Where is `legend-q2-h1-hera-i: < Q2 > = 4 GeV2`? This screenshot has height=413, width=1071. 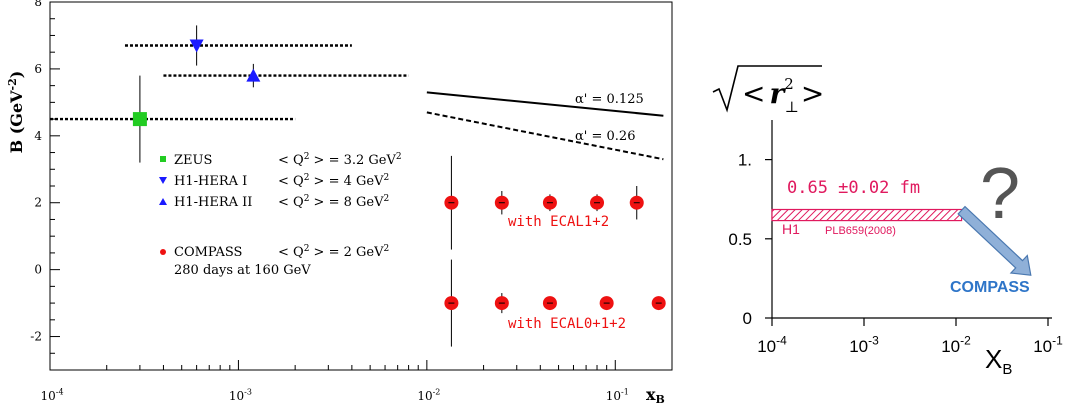 legend-q2-h1-hera-i: < Q2 > = 4 GeV2 is located at coordinates (333, 181).